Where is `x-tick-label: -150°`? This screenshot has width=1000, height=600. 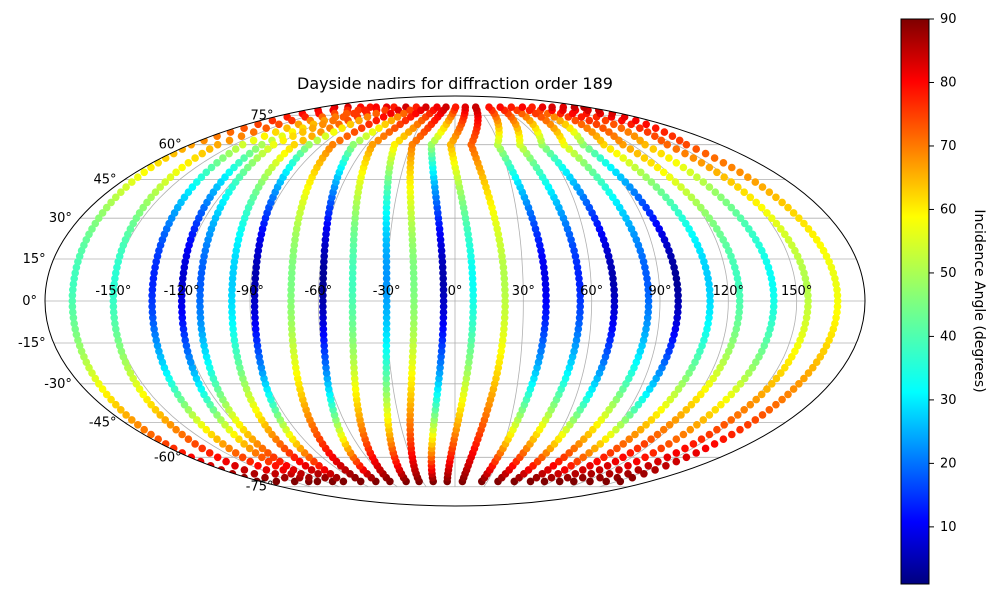
x-tick-label: -150° is located at coordinates (113, 291).